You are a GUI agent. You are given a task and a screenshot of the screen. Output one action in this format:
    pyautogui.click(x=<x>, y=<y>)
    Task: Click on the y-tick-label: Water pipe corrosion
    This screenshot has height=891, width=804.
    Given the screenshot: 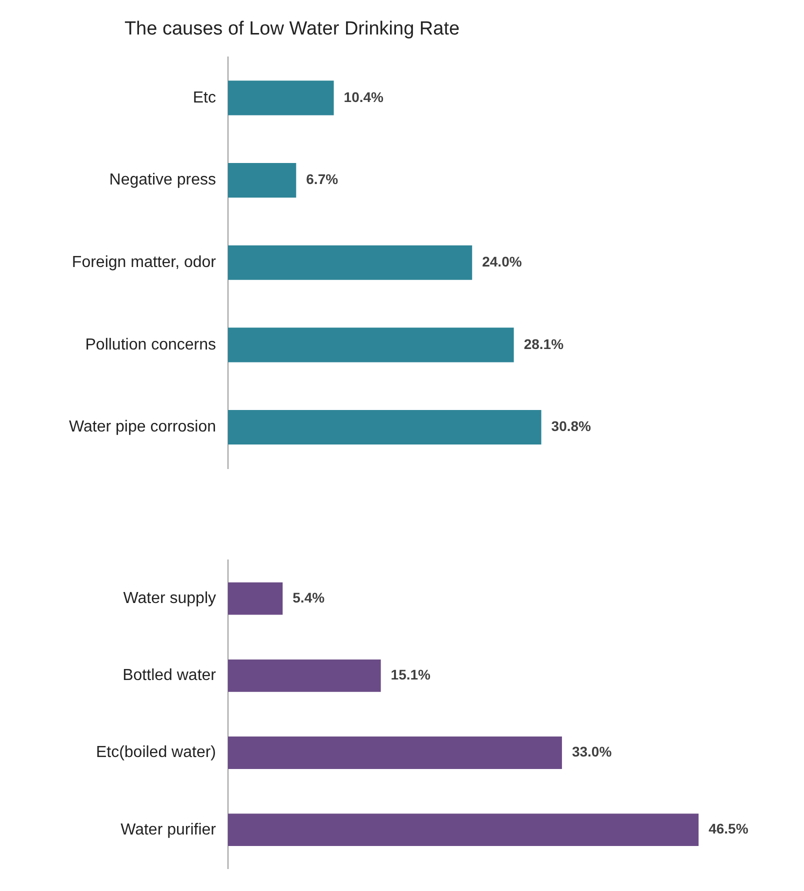 What is the action you would take?
    pyautogui.click(x=142, y=427)
    